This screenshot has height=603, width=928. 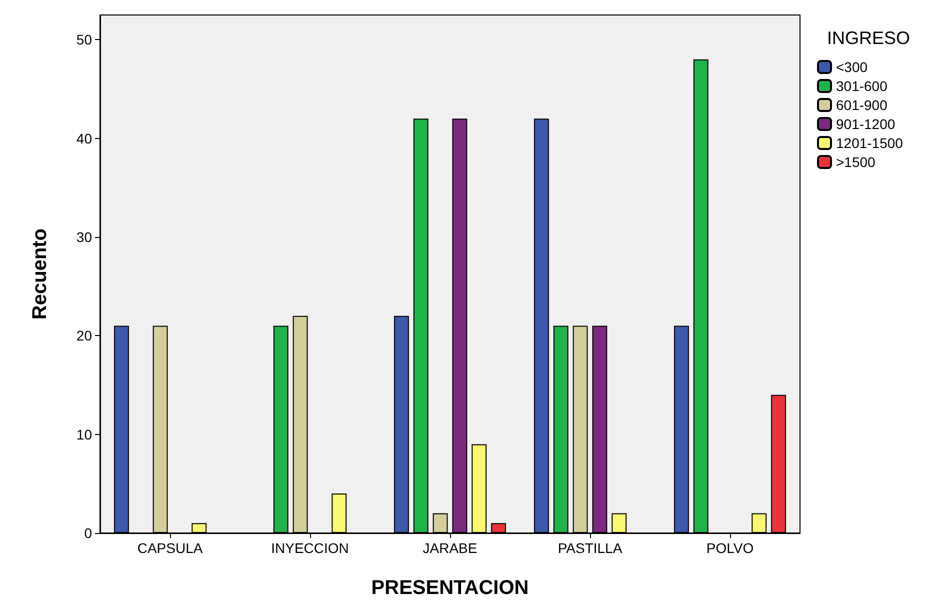 What do you see at coordinates (88, 533) in the screenshot?
I see `y-tick-label: 0` at bounding box center [88, 533].